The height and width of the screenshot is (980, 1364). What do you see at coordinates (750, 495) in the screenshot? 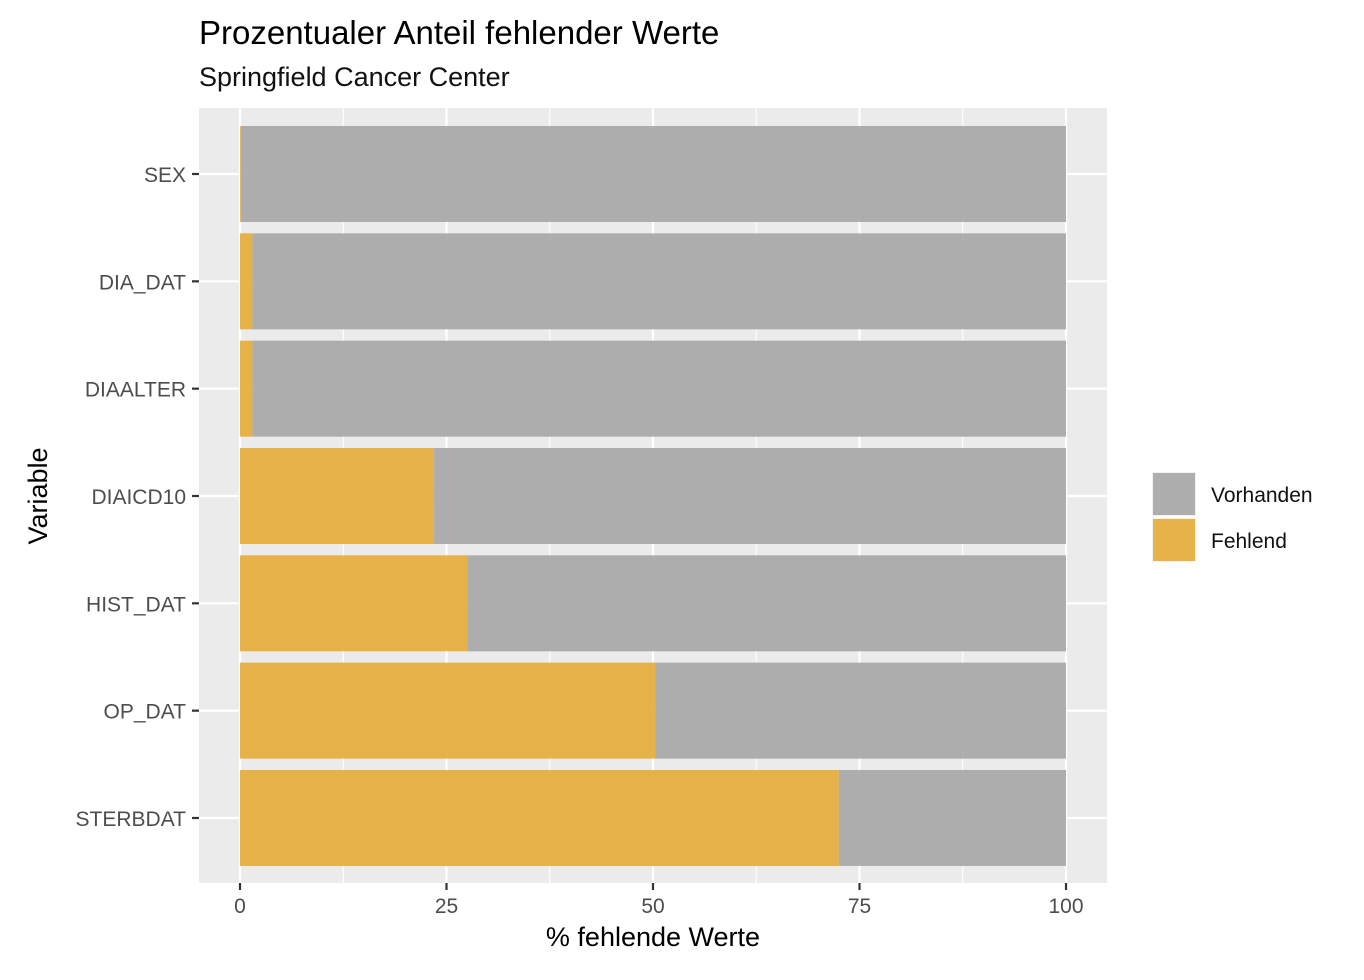
I see `bar-vorhanden-diaicd10` at bounding box center [750, 495].